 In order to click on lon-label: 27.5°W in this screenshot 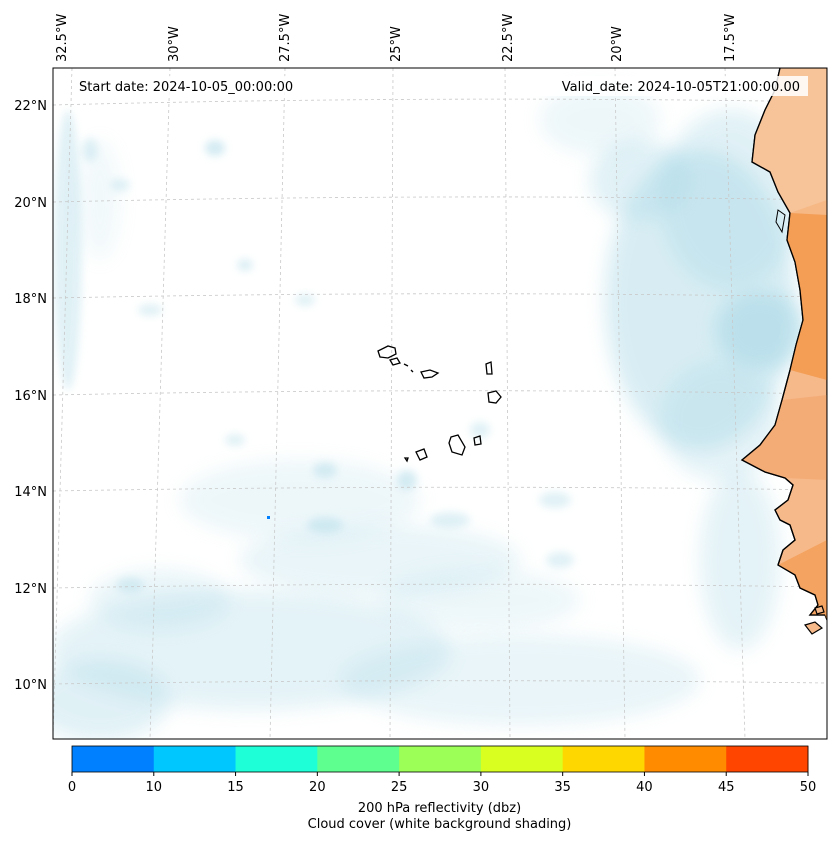, I will do `click(285, 38)`.